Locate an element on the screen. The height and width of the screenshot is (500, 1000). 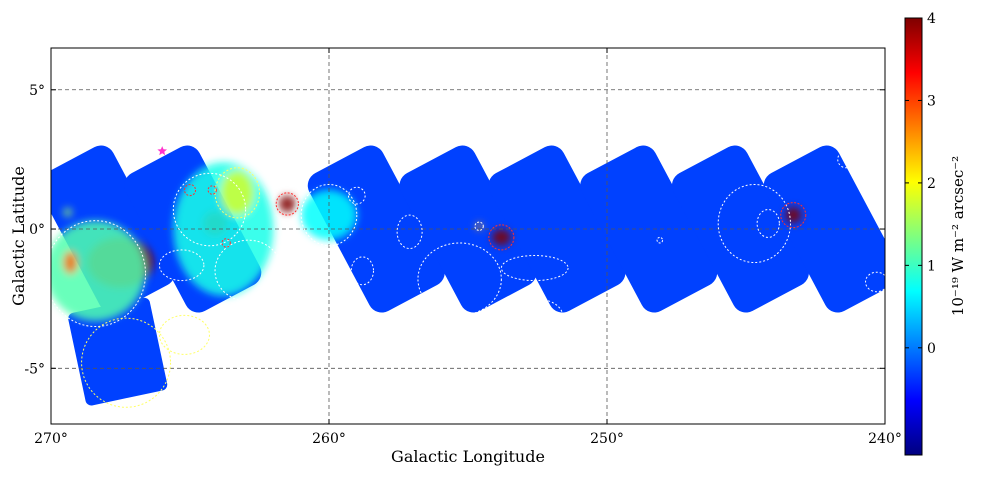
star-icon is located at coordinates (162, 151).